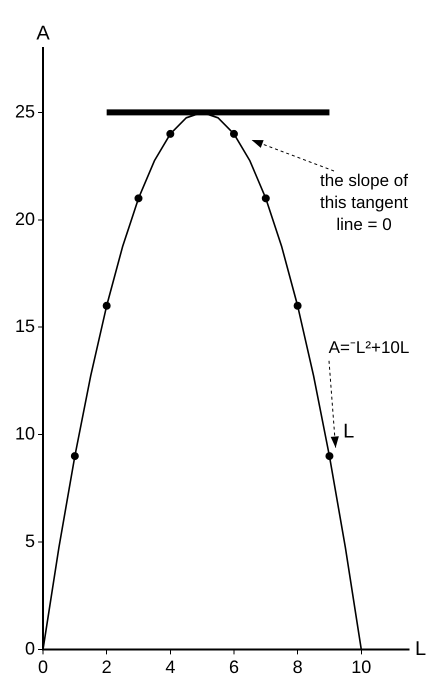 The width and height of the screenshot is (447, 694). I want to click on x-tick-label: 10, so click(361, 667).